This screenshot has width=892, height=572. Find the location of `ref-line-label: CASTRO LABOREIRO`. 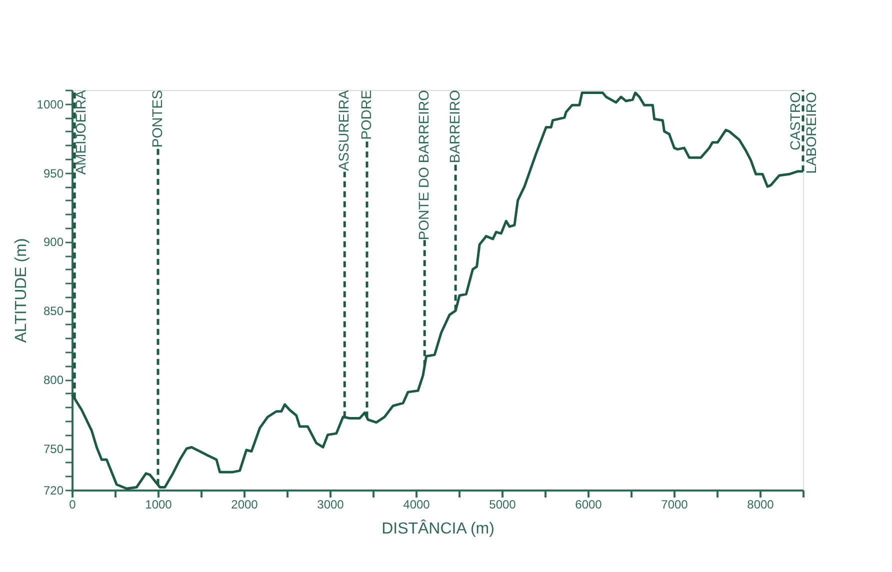

ref-line-label: CASTRO LABOREIRO is located at coordinates (803, 133).